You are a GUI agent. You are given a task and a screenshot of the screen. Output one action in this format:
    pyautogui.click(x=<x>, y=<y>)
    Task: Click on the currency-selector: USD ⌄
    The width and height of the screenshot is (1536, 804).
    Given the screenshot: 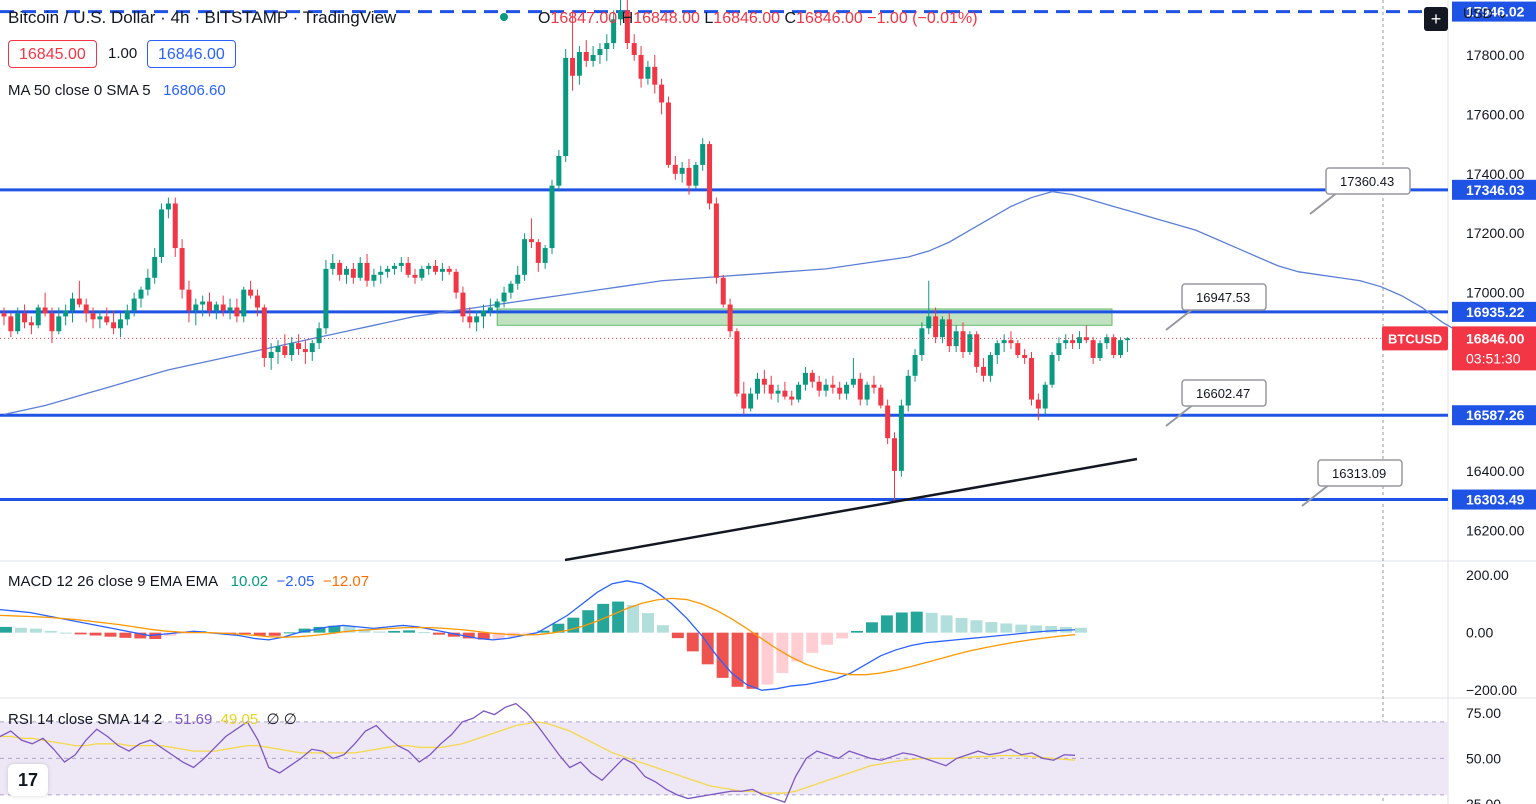 What is the action you would take?
    pyautogui.click(x=1485, y=13)
    